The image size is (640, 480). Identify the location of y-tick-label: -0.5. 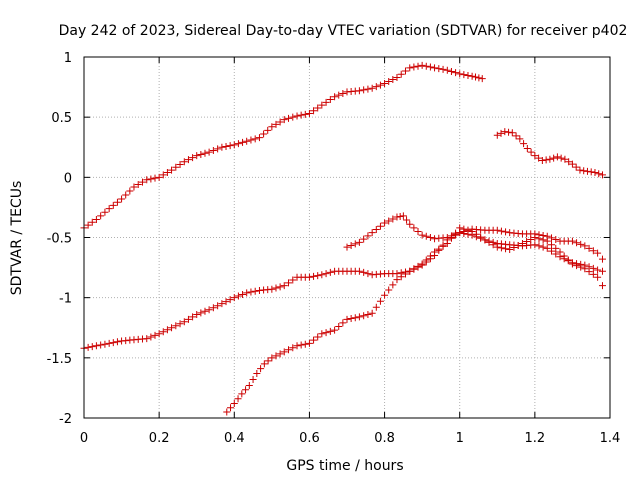
(59, 239).